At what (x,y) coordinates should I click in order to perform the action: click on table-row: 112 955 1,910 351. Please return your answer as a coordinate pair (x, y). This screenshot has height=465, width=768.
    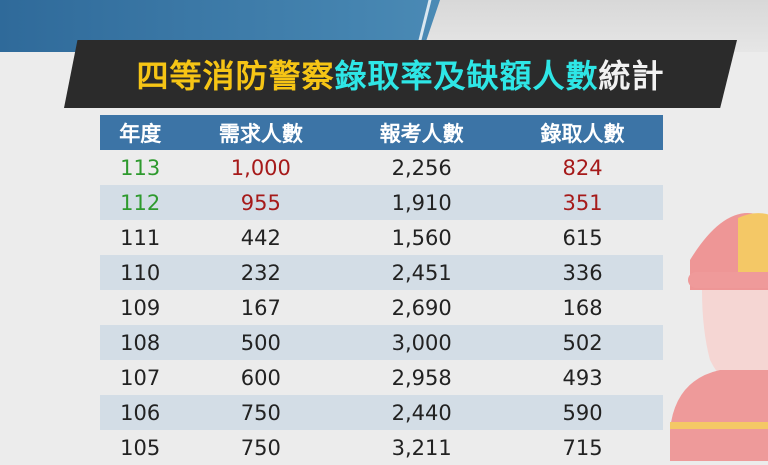
    Looking at the image, I should click on (381, 202).